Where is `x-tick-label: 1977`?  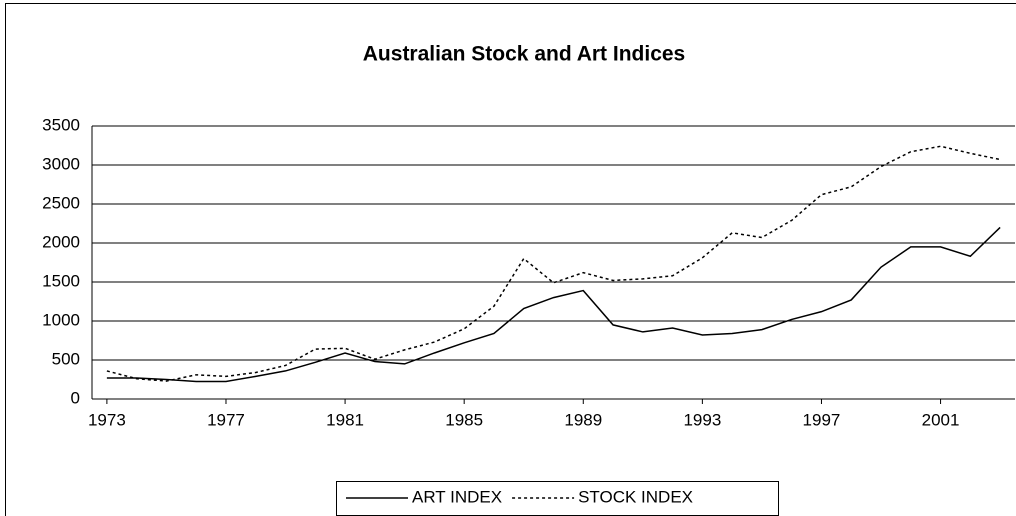 x-tick-label: 1977 is located at coordinates (226, 419).